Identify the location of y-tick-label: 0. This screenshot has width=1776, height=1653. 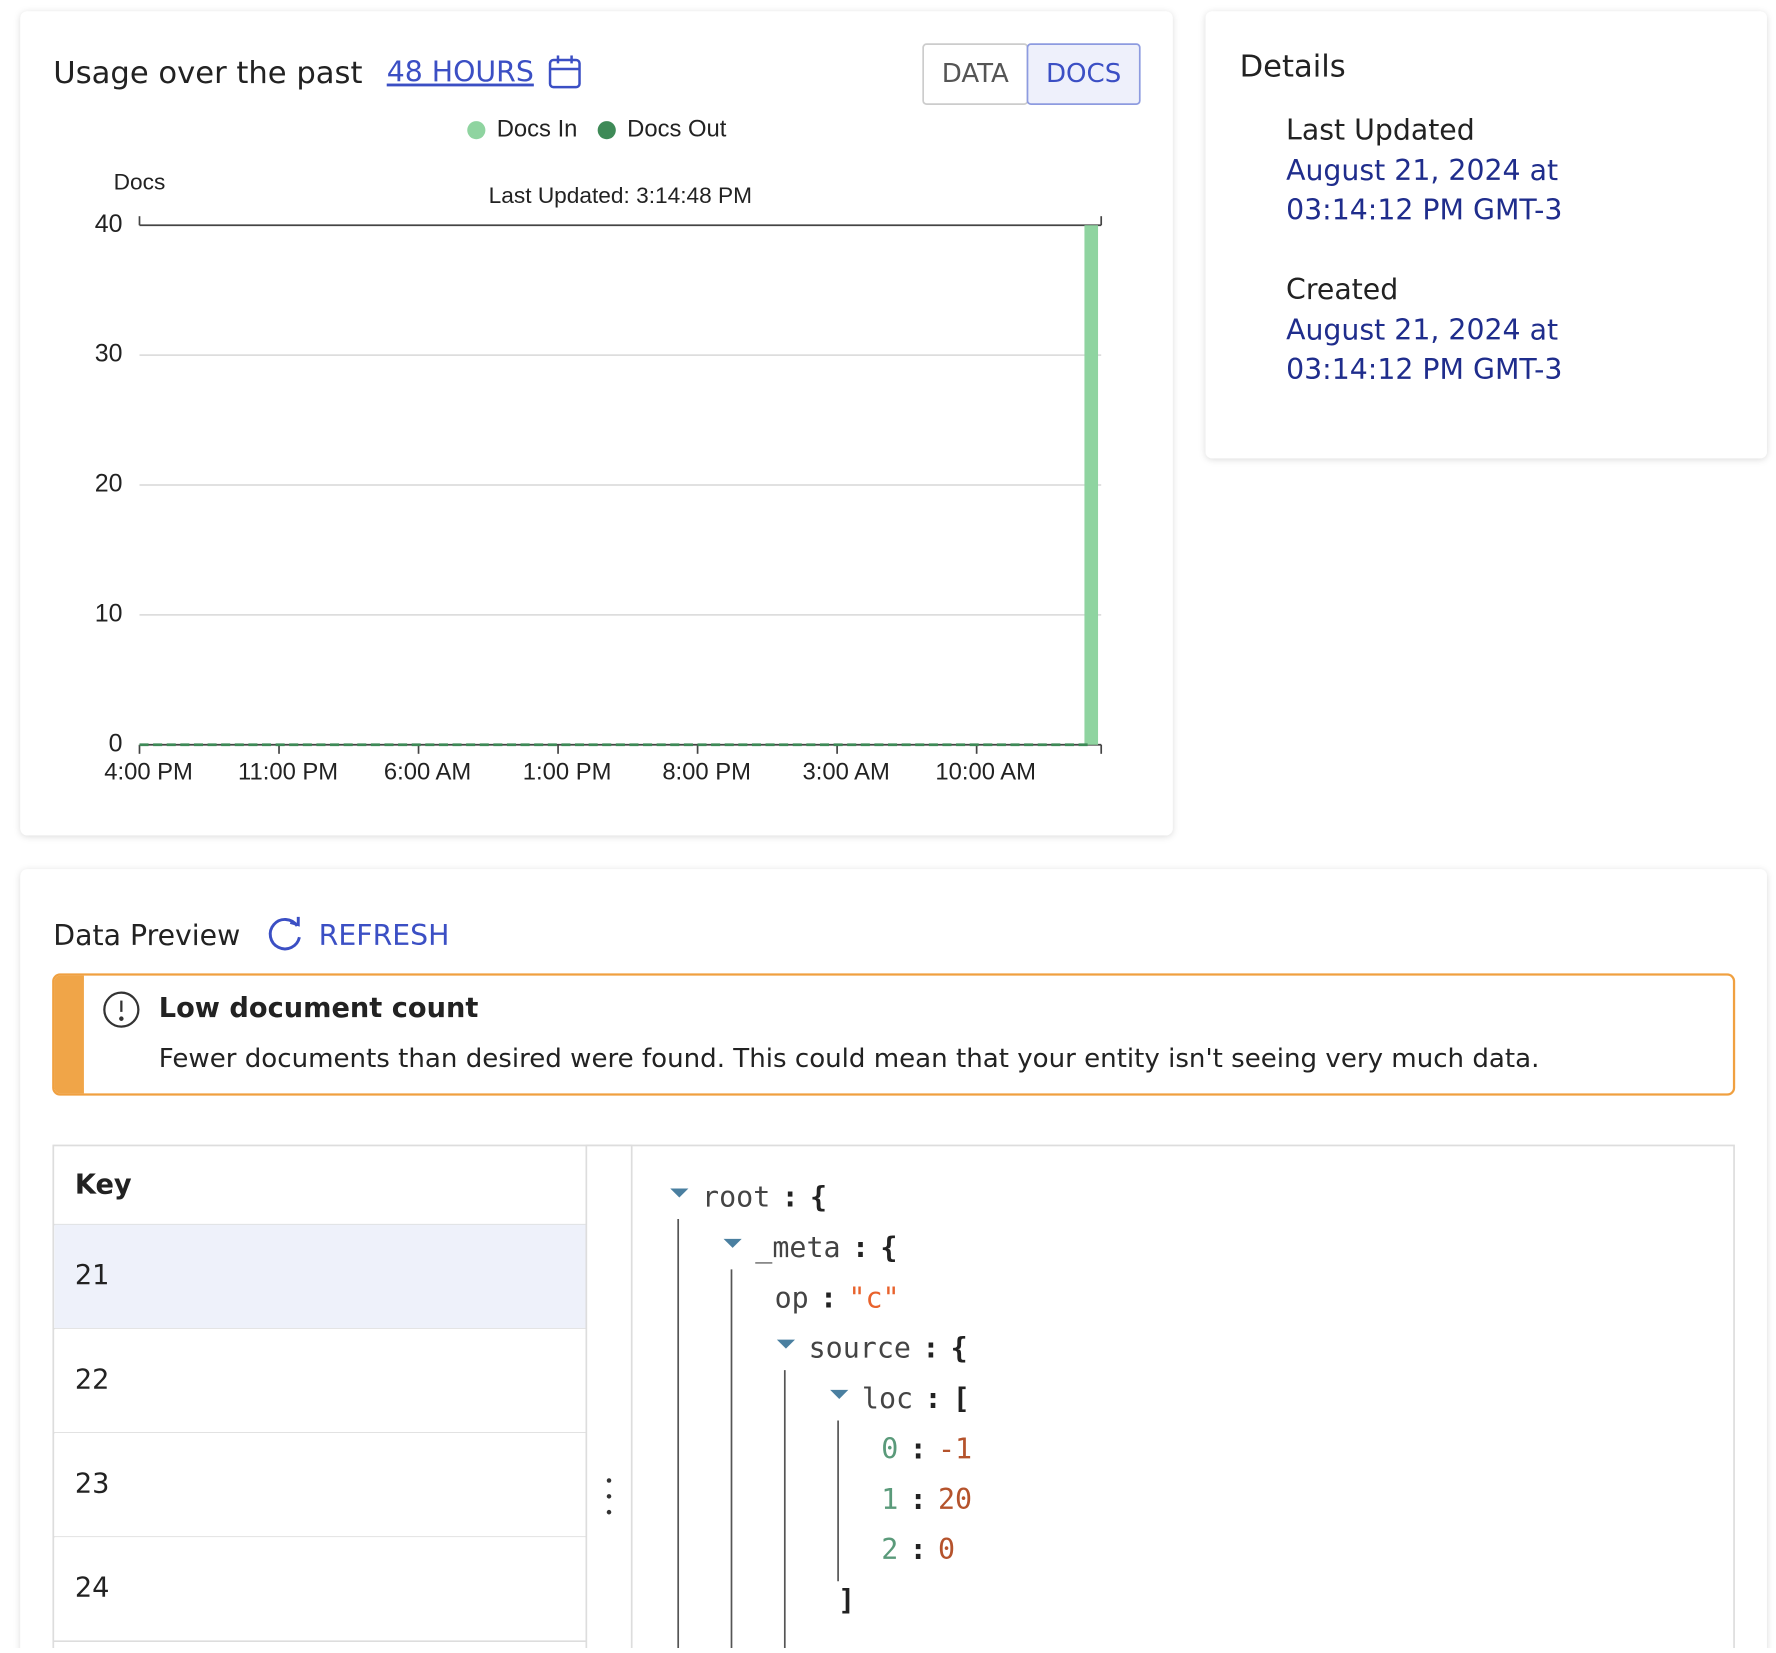
(116, 743).